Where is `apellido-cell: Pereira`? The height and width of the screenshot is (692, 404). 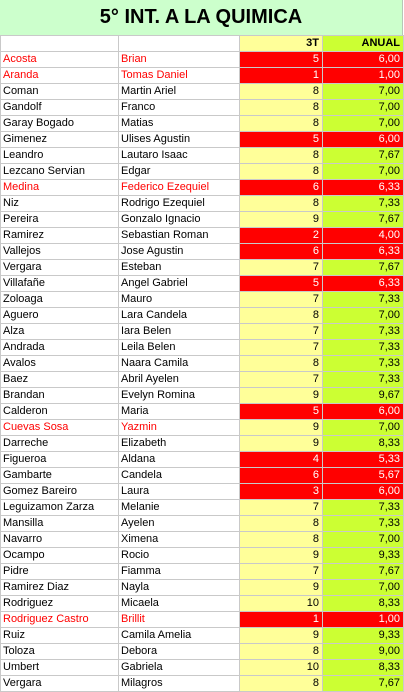 apellido-cell: Pereira is located at coordinates (59, 219).